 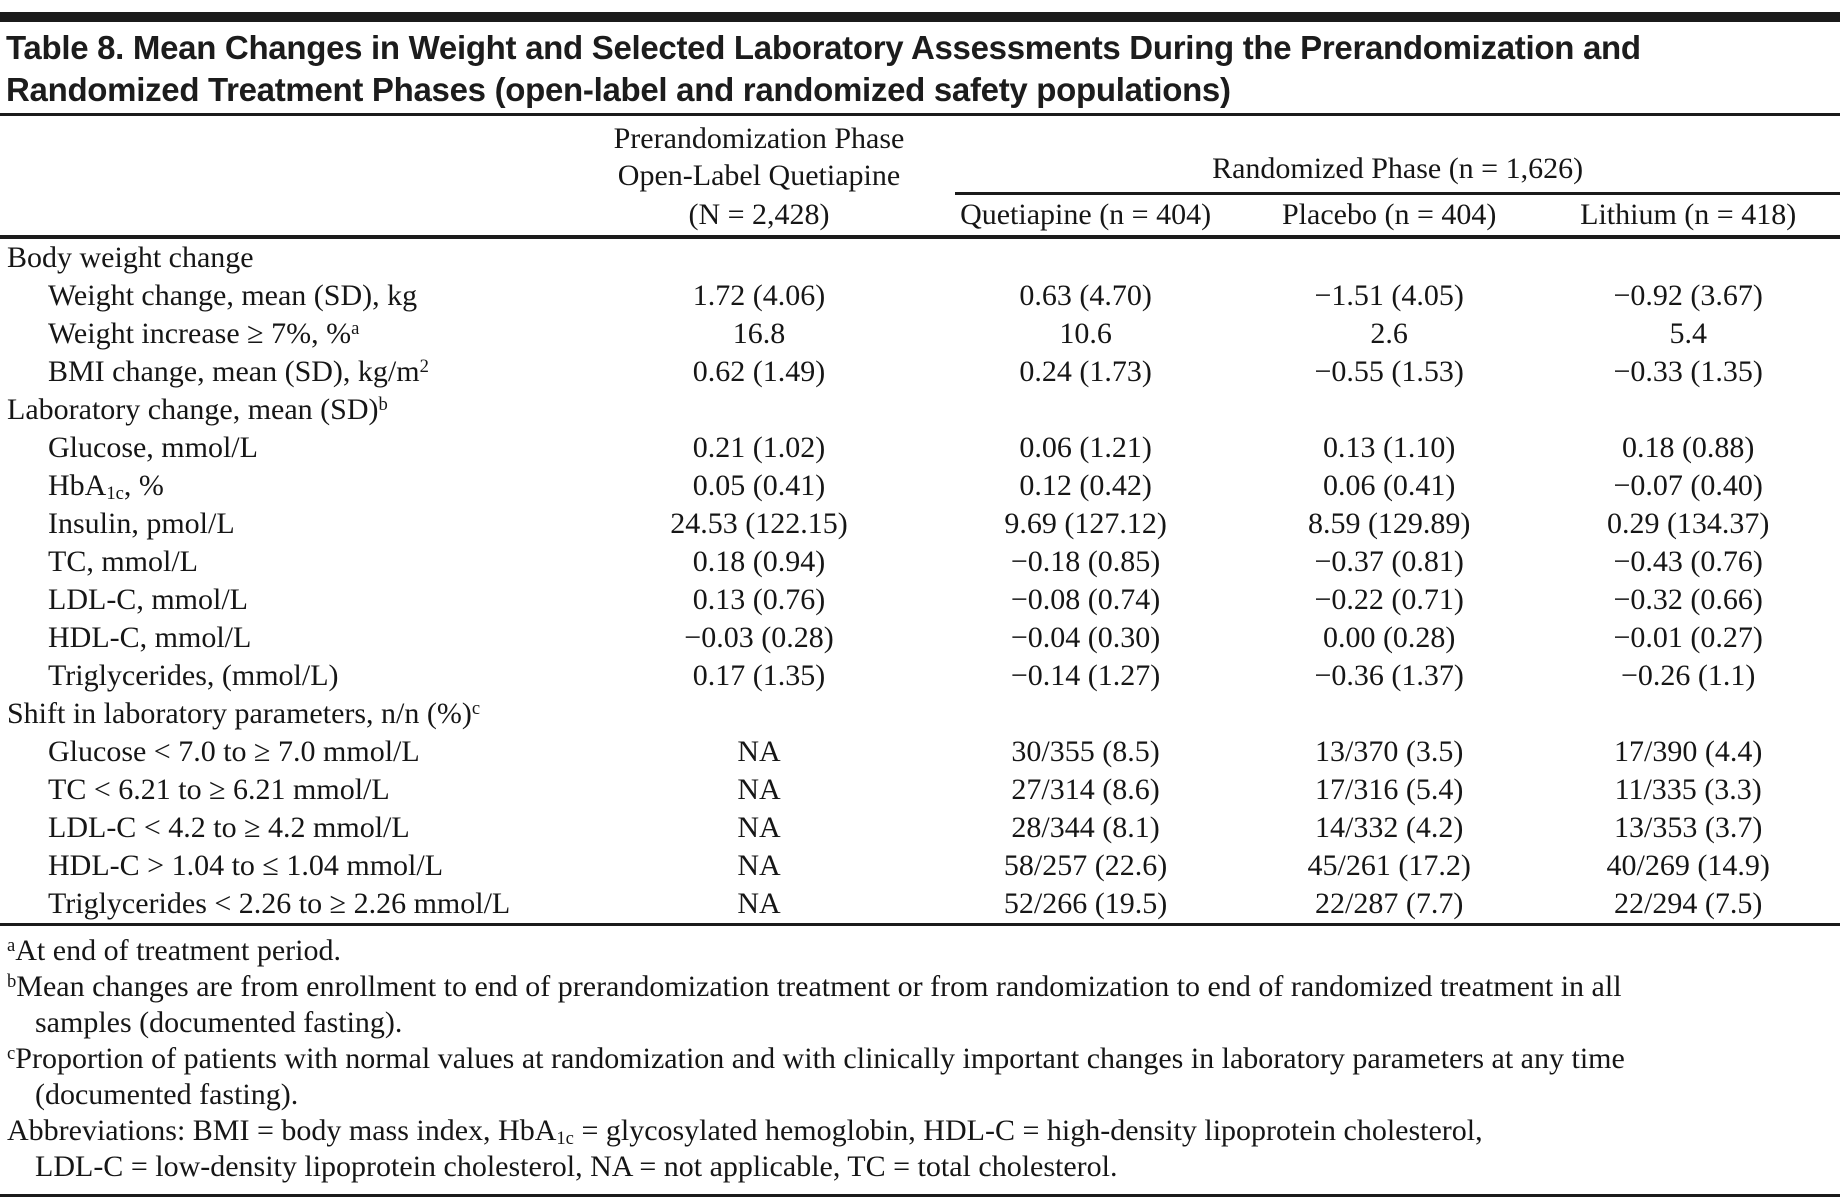 I want to click on cell-value: 0.62 (1.49), so click(x=759, y=371).